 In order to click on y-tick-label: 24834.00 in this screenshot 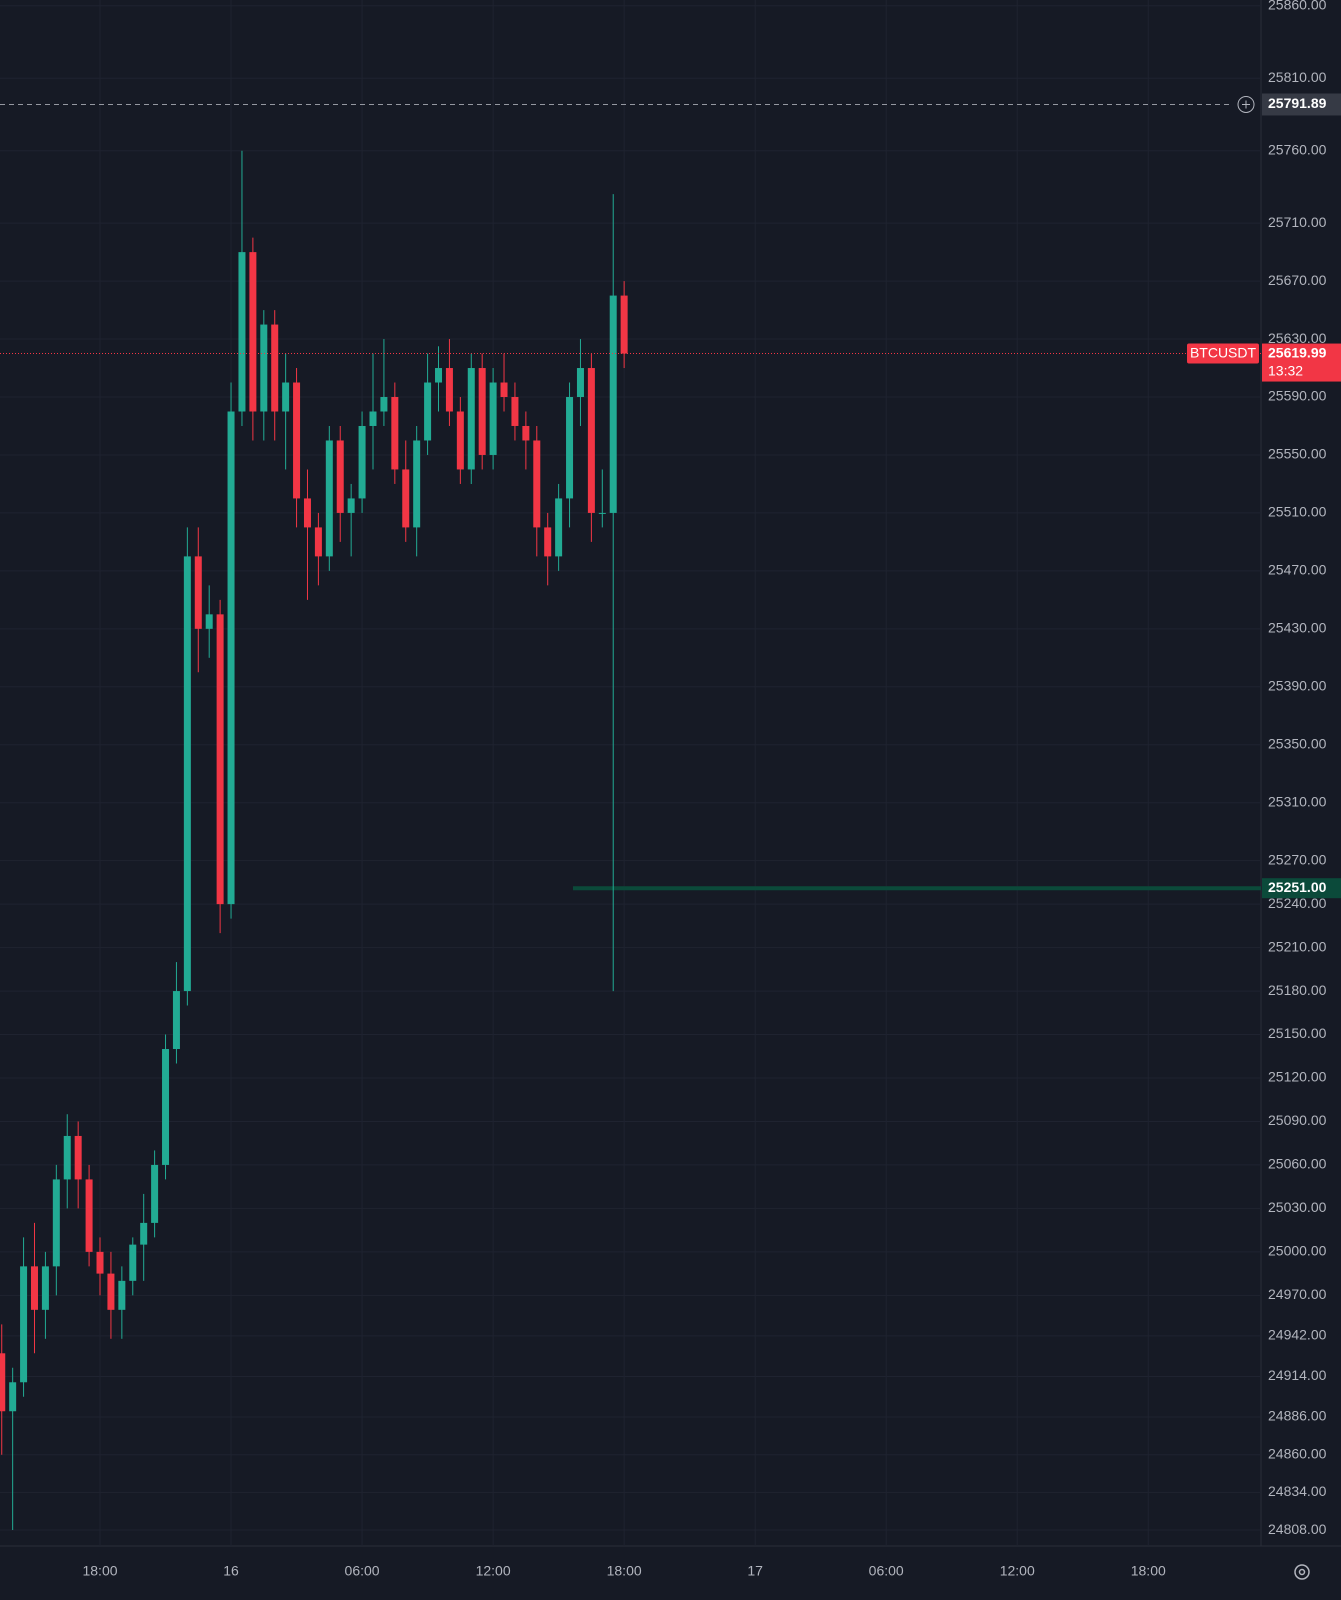, I will do `click(1297, 1491)`.